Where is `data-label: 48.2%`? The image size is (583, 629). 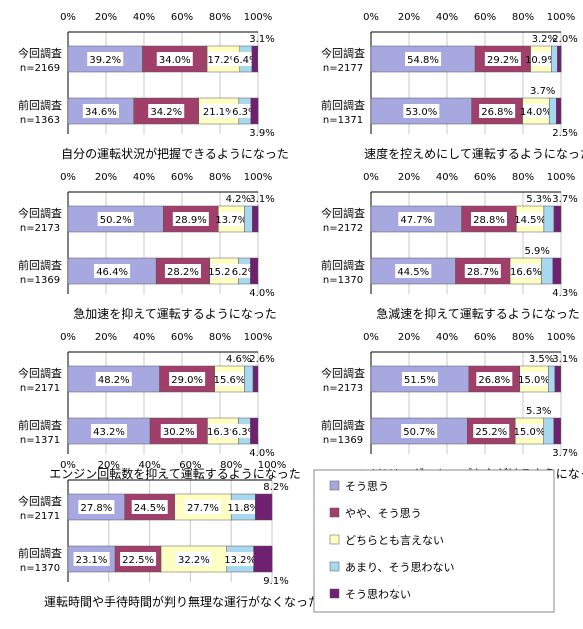 data-label: 48.2% is located at coordinates (114, 380).